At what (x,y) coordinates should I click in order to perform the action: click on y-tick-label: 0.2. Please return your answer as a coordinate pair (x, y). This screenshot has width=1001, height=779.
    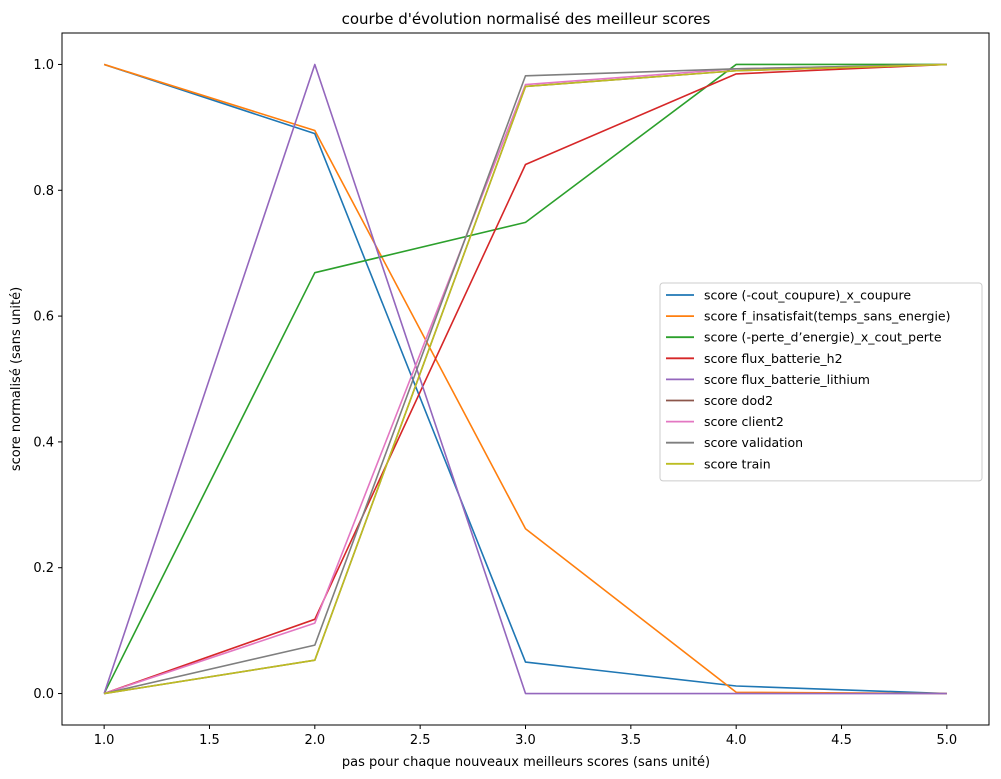
    Looking at the image, I should click on (43, 568).